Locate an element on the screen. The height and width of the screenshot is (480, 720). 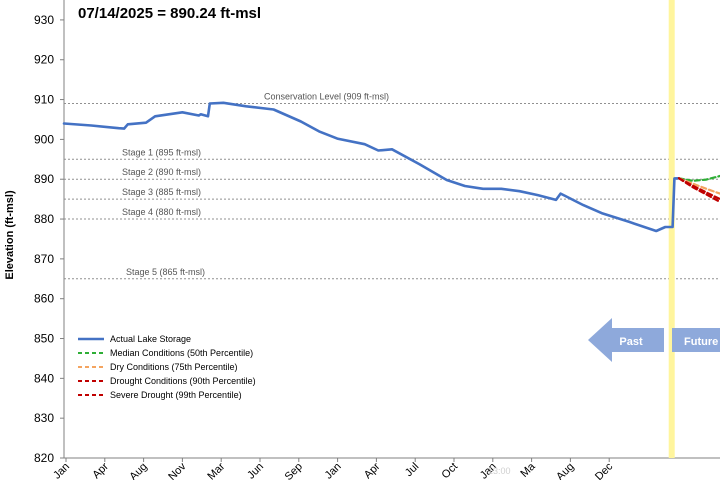
future-arrow is located at coordinates (696, 340).